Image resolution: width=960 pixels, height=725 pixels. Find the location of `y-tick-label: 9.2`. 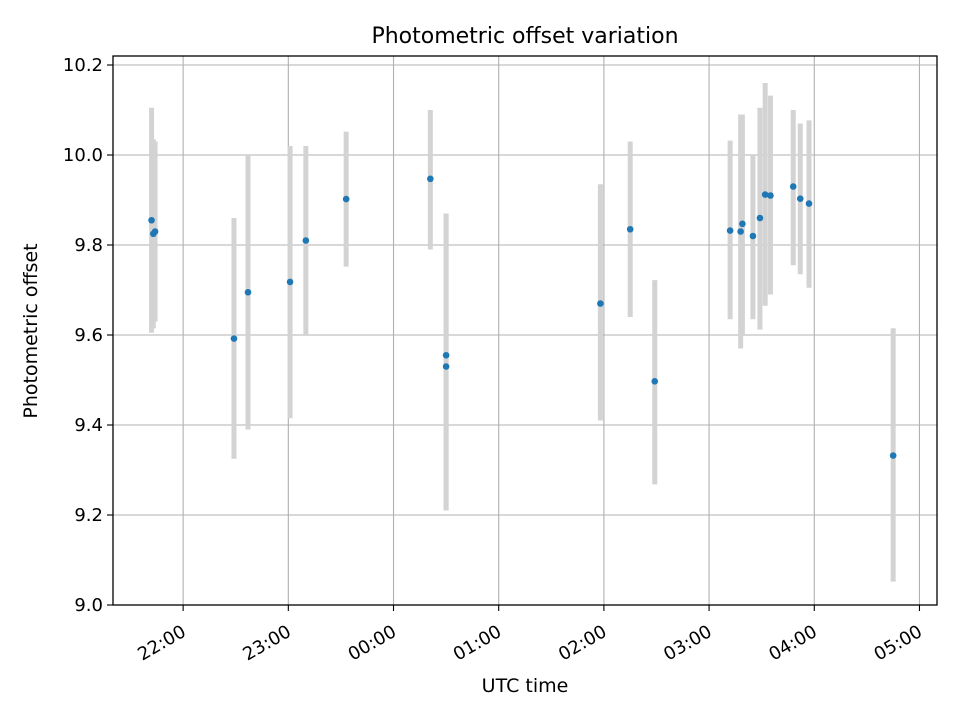

y-tick-label: 9.2 is located at coordinates (88, 515).